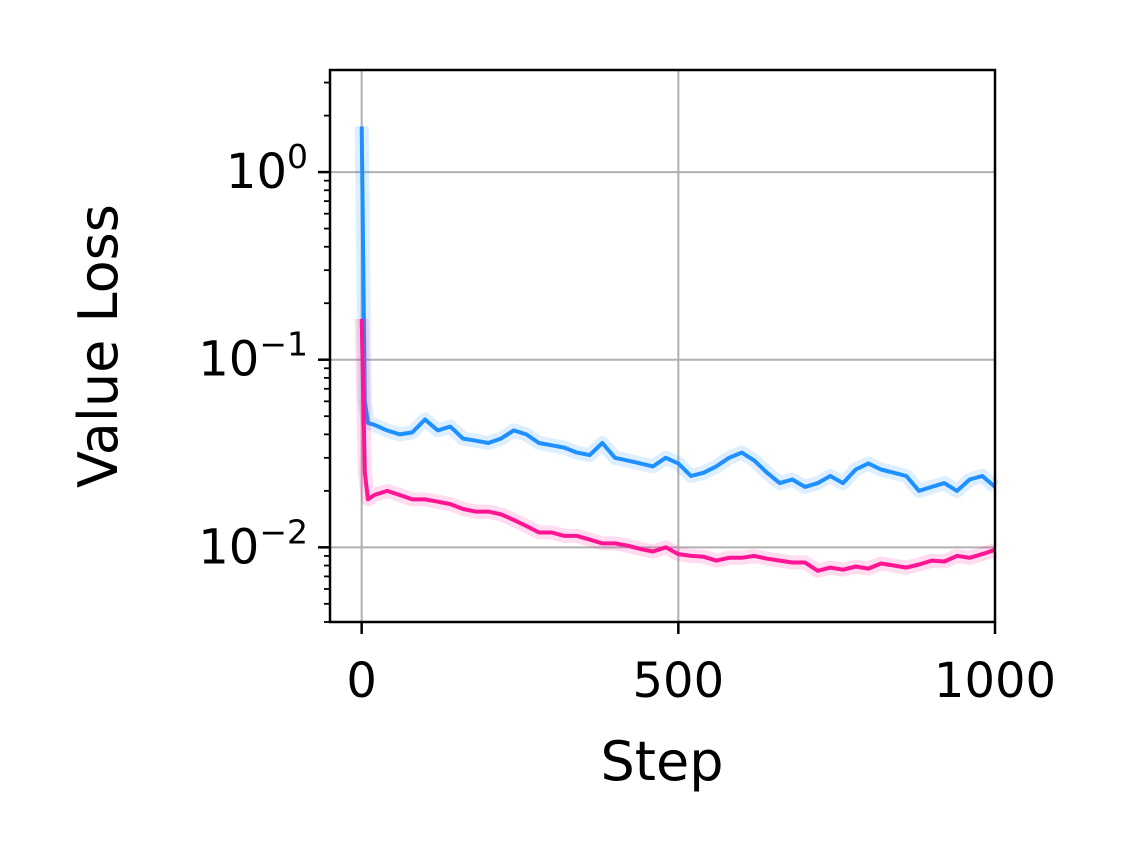 This screenshot has height=860, width=1146. What do you see at coordinates (267, 168) in the screenshot?
I see `y-tick-label: 10⁰` at bounding box center [267, 168].